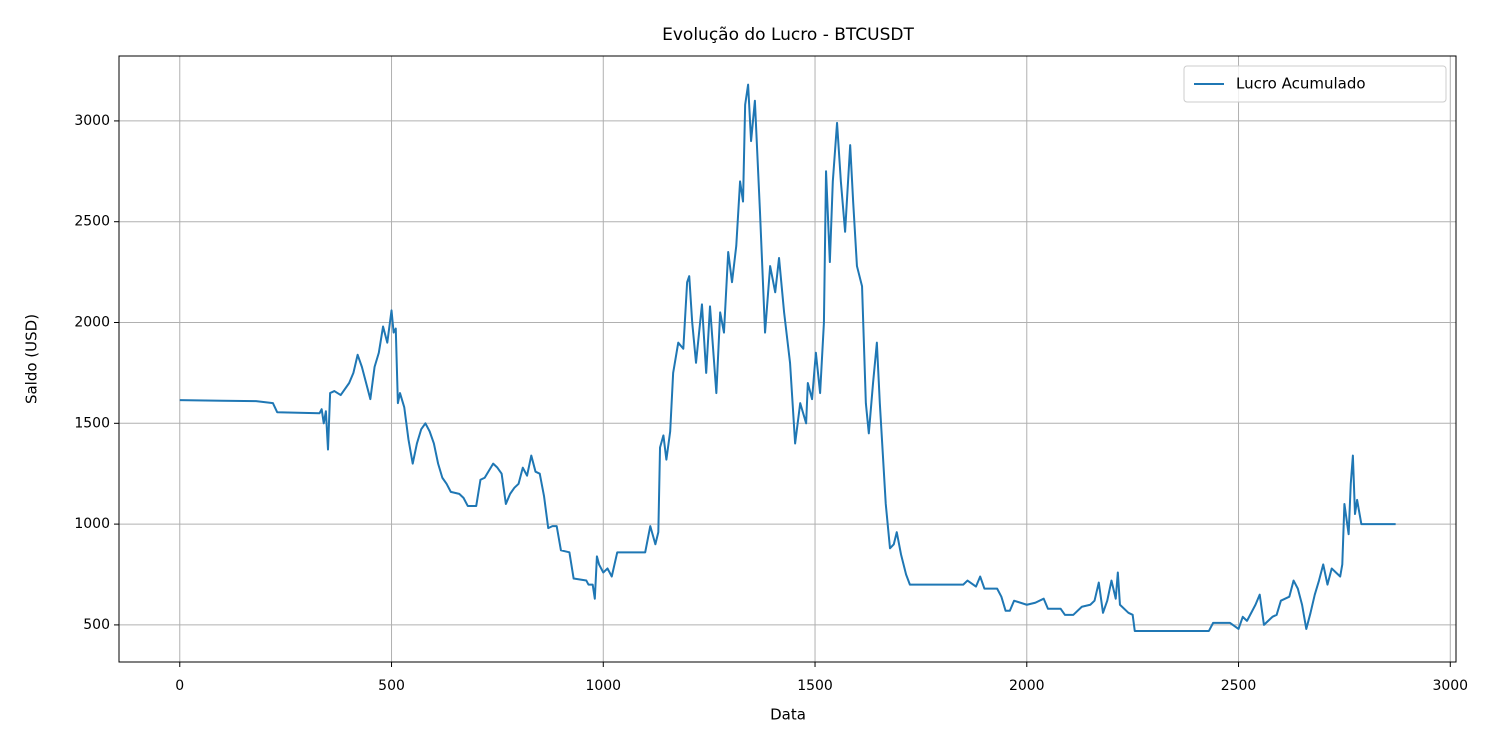 The width and height of the screenshot is (1500, 750). Describe the element at coordinates (391, 686) in the screenshot. I see `x-tick-label: 500` at that location.